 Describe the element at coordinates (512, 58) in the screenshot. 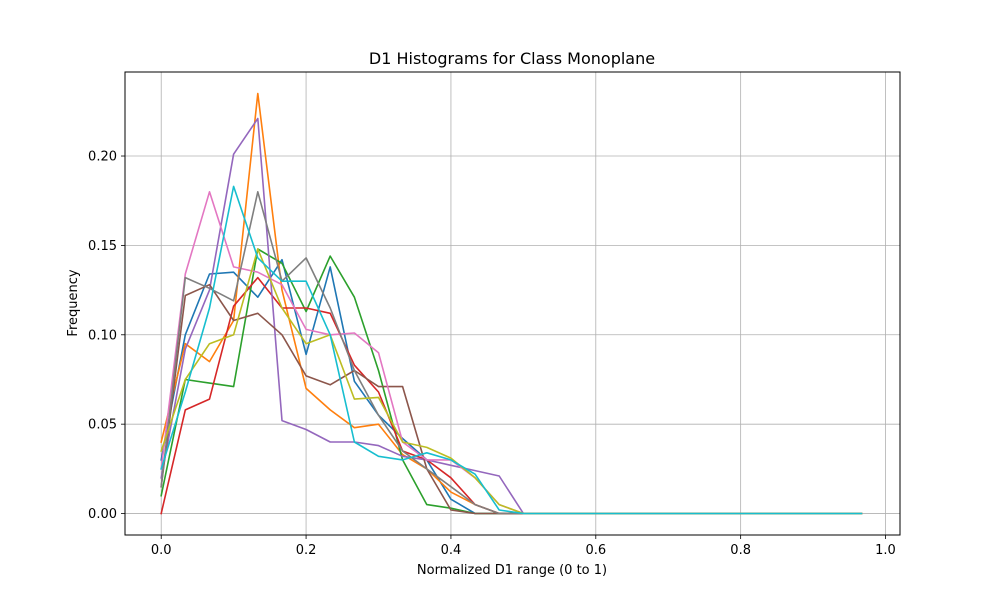

I see `chart-title: D1 Histograms for Class Monoplane` at that location.